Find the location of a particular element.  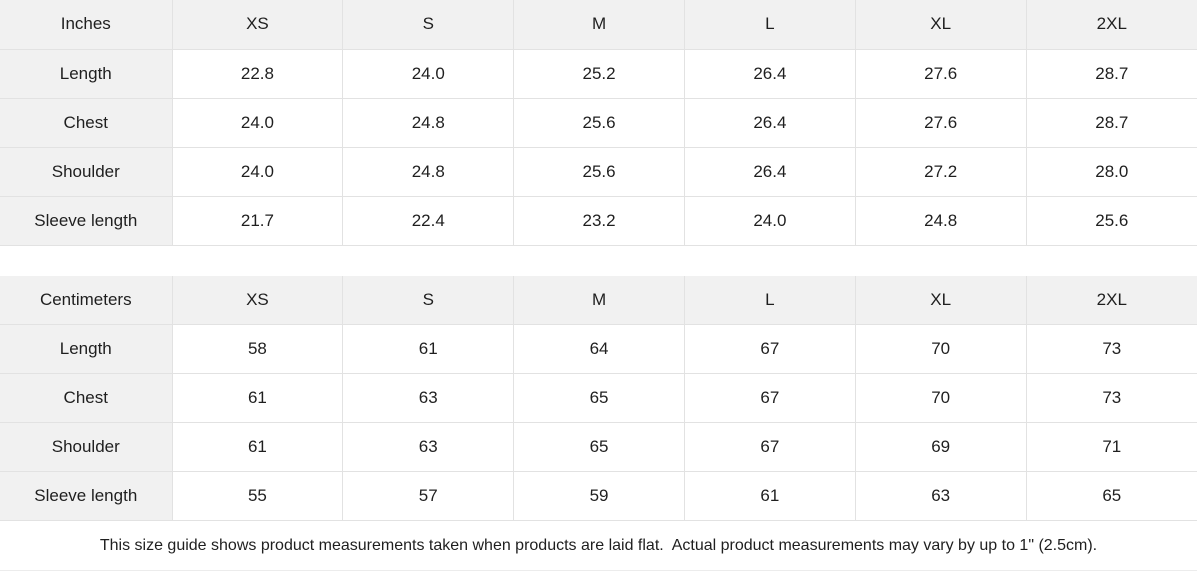

size-table-header-row: Centimeters XS S M L XL 2XL is located at coordinates (598, 300).